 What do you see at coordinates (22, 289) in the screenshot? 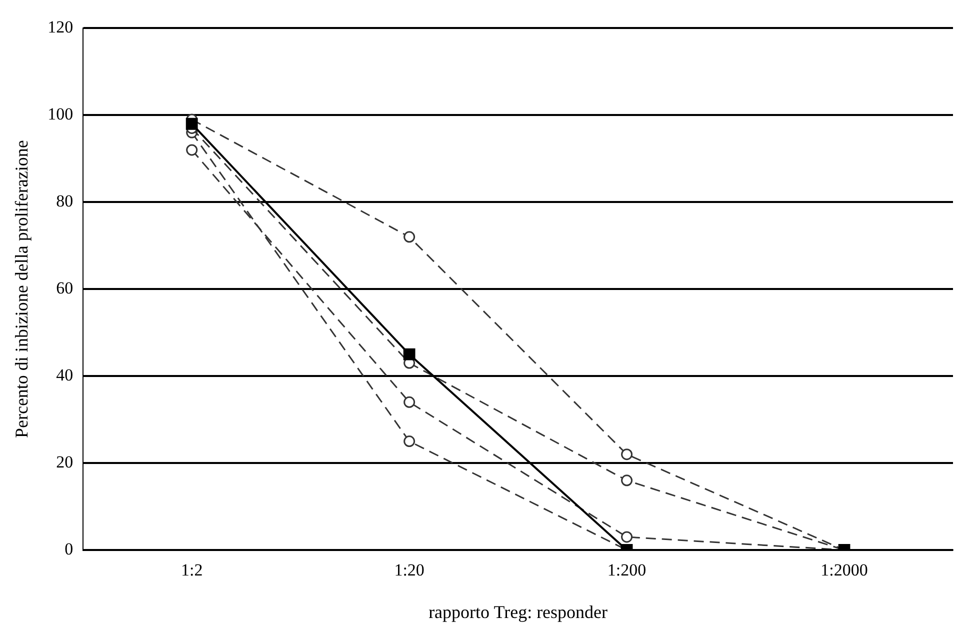
I see `y-axis-title: Percento di inbizione della proliferazione` at bounding box center [22, 289].